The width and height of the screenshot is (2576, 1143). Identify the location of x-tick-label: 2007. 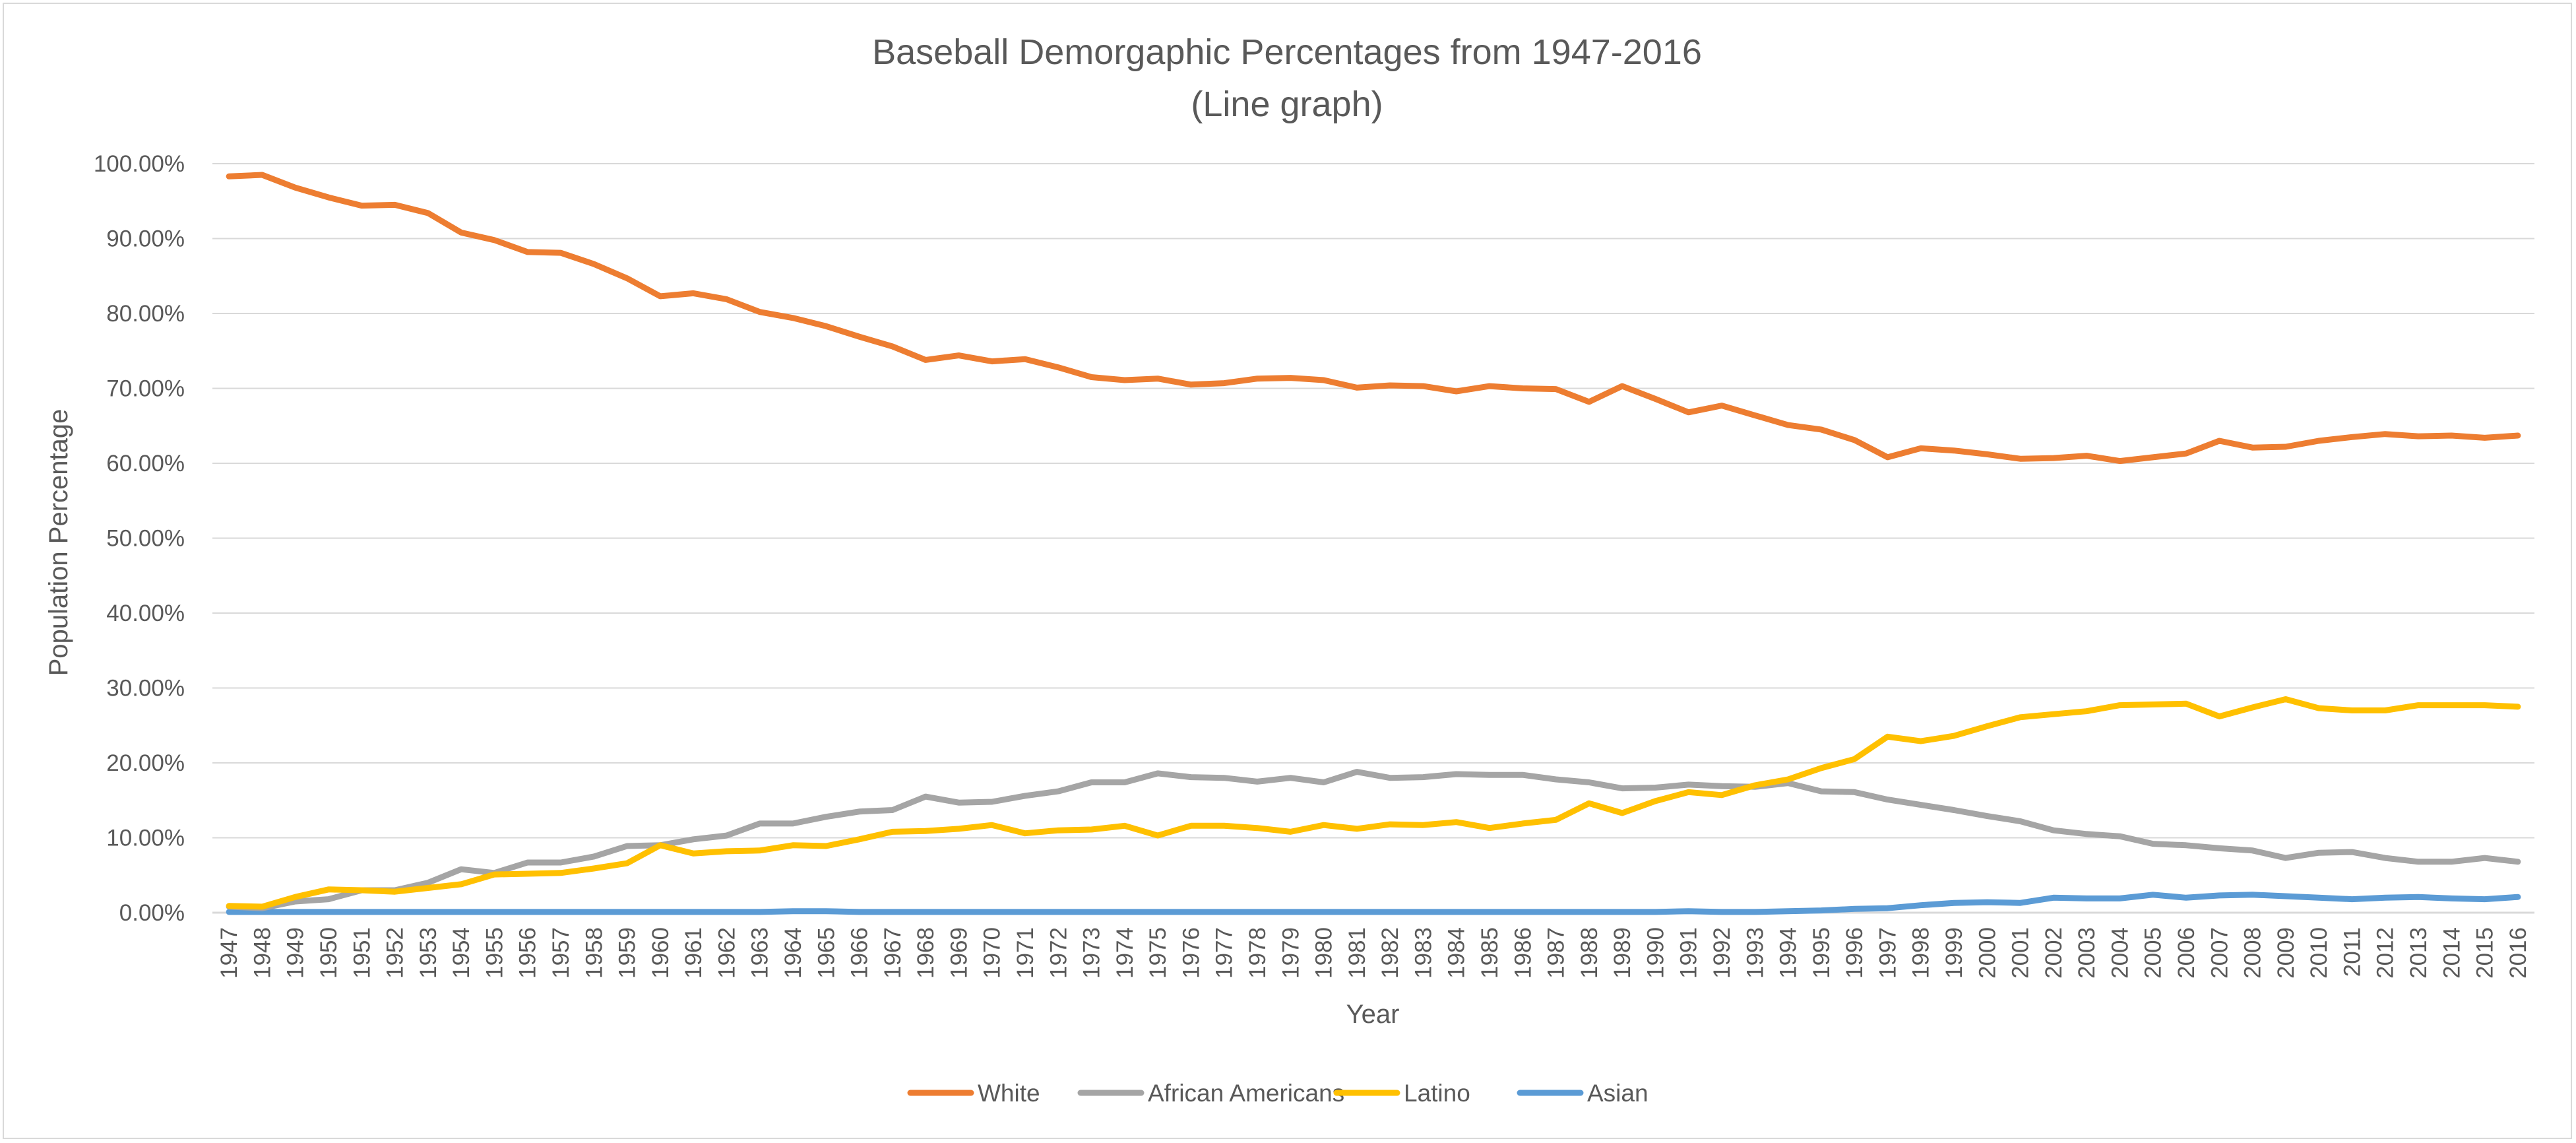
(2219, 953).